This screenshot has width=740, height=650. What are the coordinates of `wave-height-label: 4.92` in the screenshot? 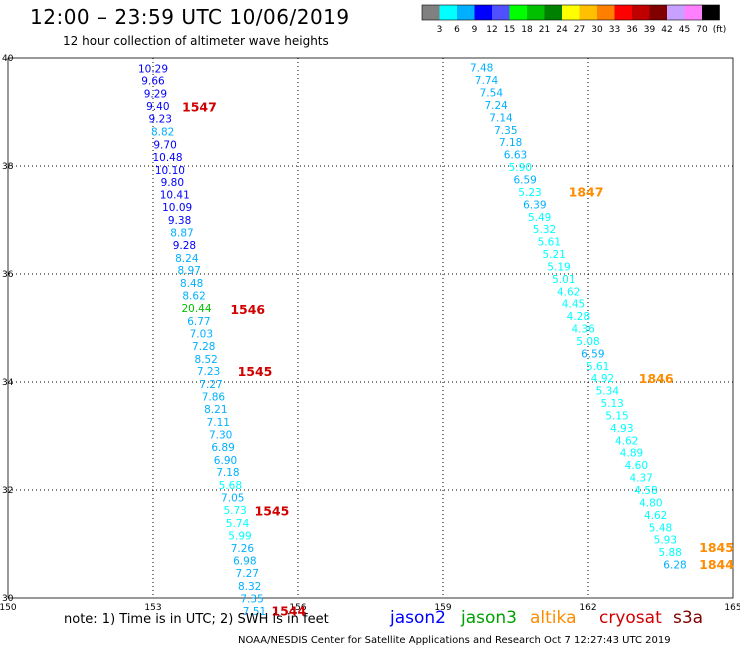 It's located at (602, 379).